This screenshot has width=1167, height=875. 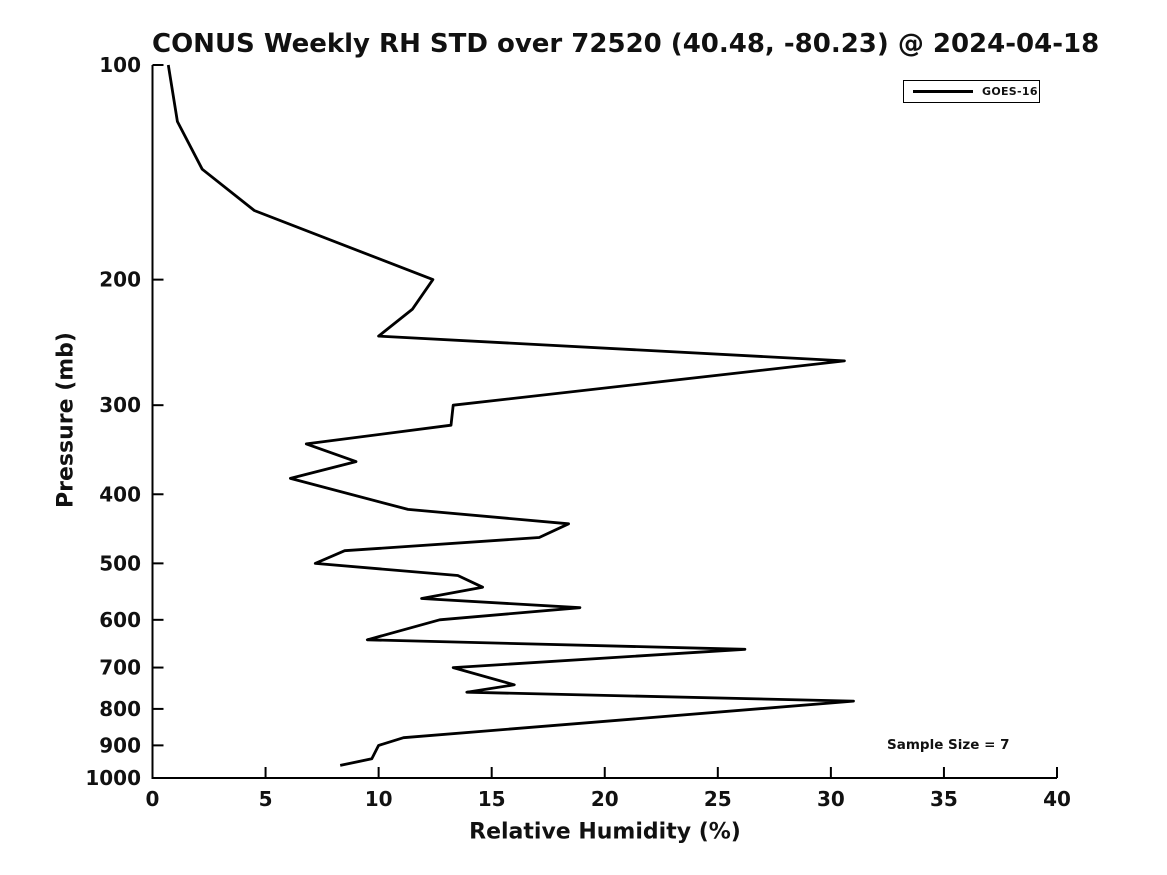 I want to click on x-tick-label: 30, so click(x=831, y=799).